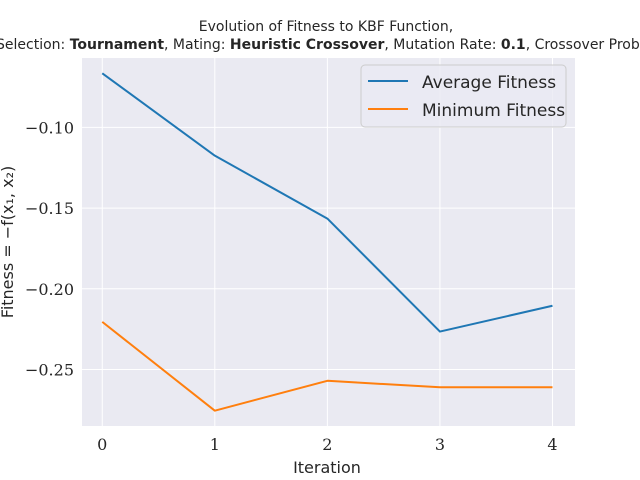 This screenshot has width=640, height=480. Describe the element at coordinates (35, 45) in the screenshot. I see `title-selection-prefix: Selection:` at that location.